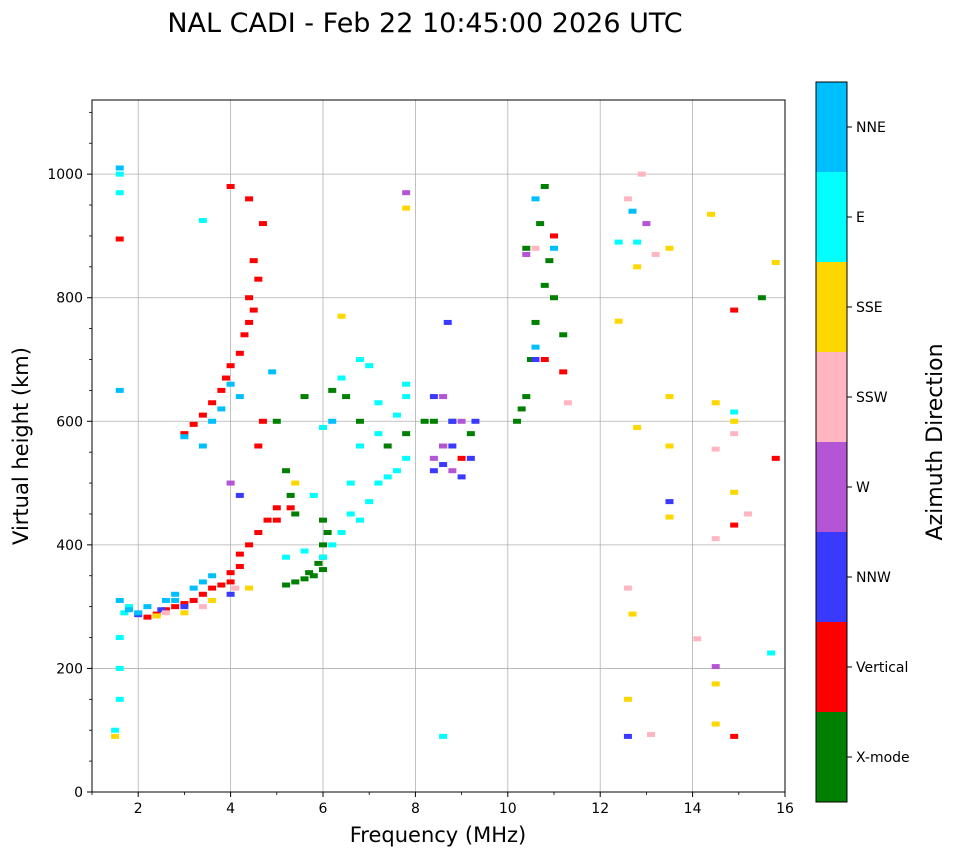 The height and width of the screenshot is (857, 958). I want to click on y-axis-label: Virtual height (km), so click(21, 446).